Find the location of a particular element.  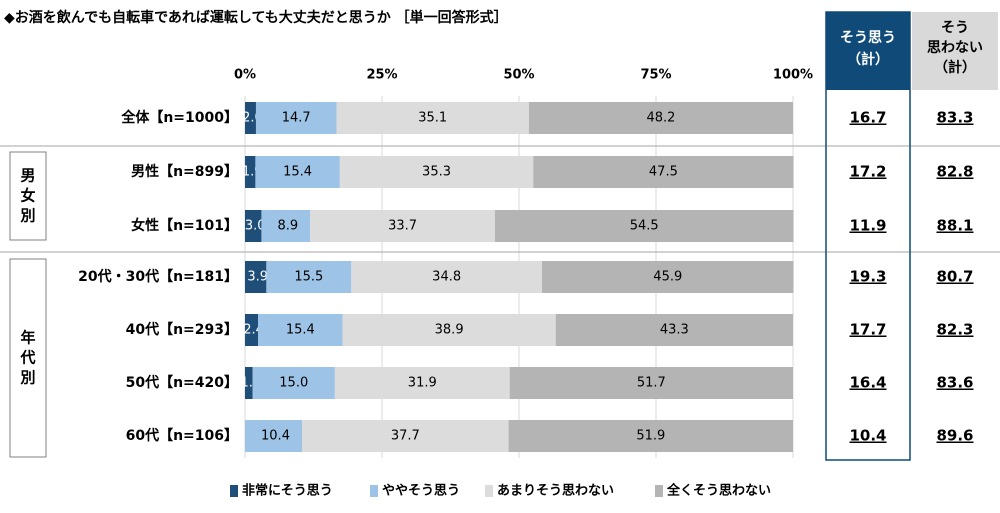

group-label: 年 is located at coordinates (27, 338).